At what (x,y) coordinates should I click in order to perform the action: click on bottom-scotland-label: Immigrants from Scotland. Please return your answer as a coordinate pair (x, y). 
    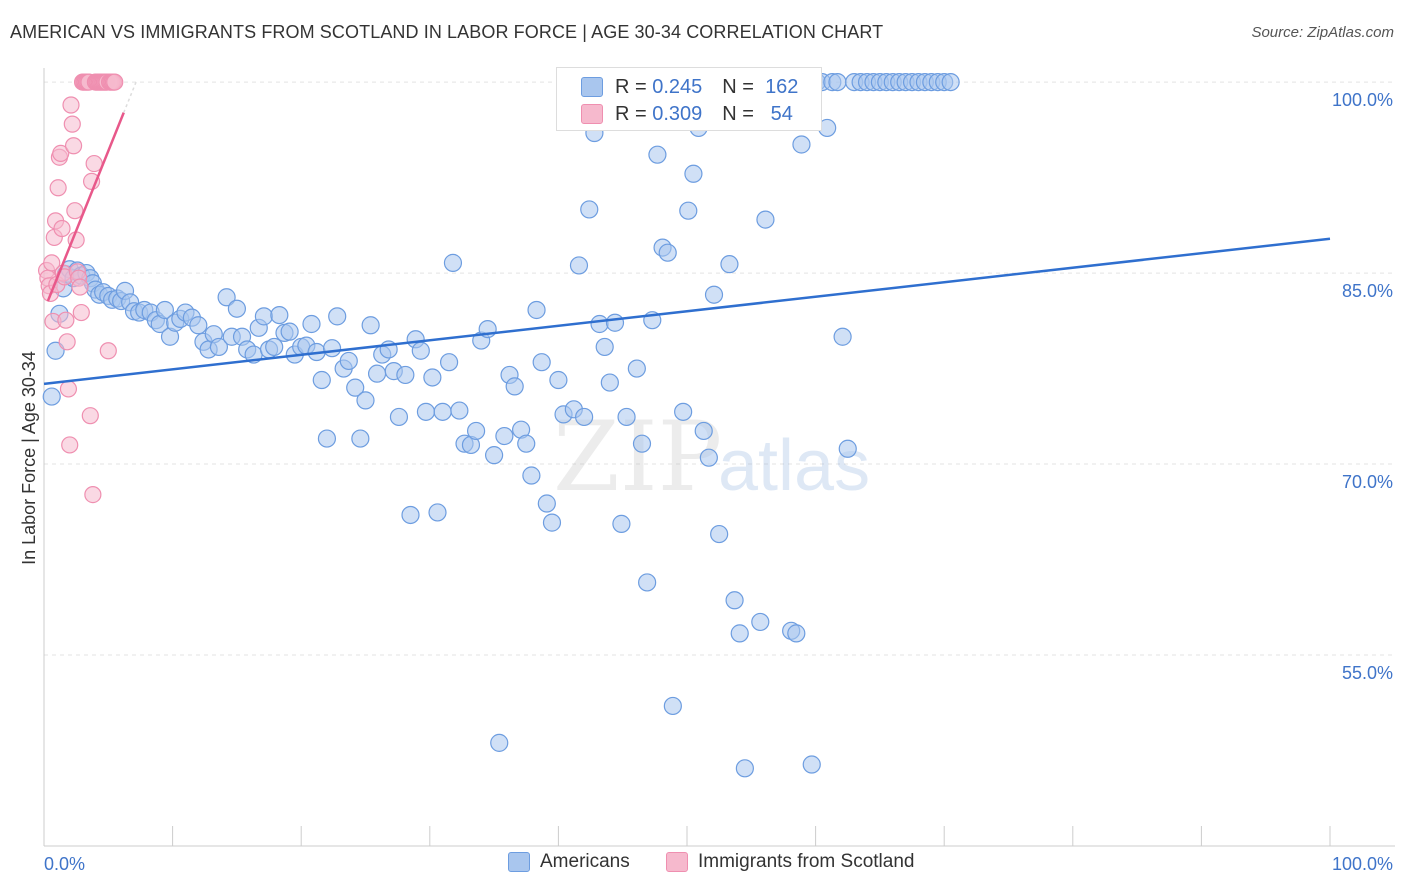
    Looking at the image, I should click on (806, 861).